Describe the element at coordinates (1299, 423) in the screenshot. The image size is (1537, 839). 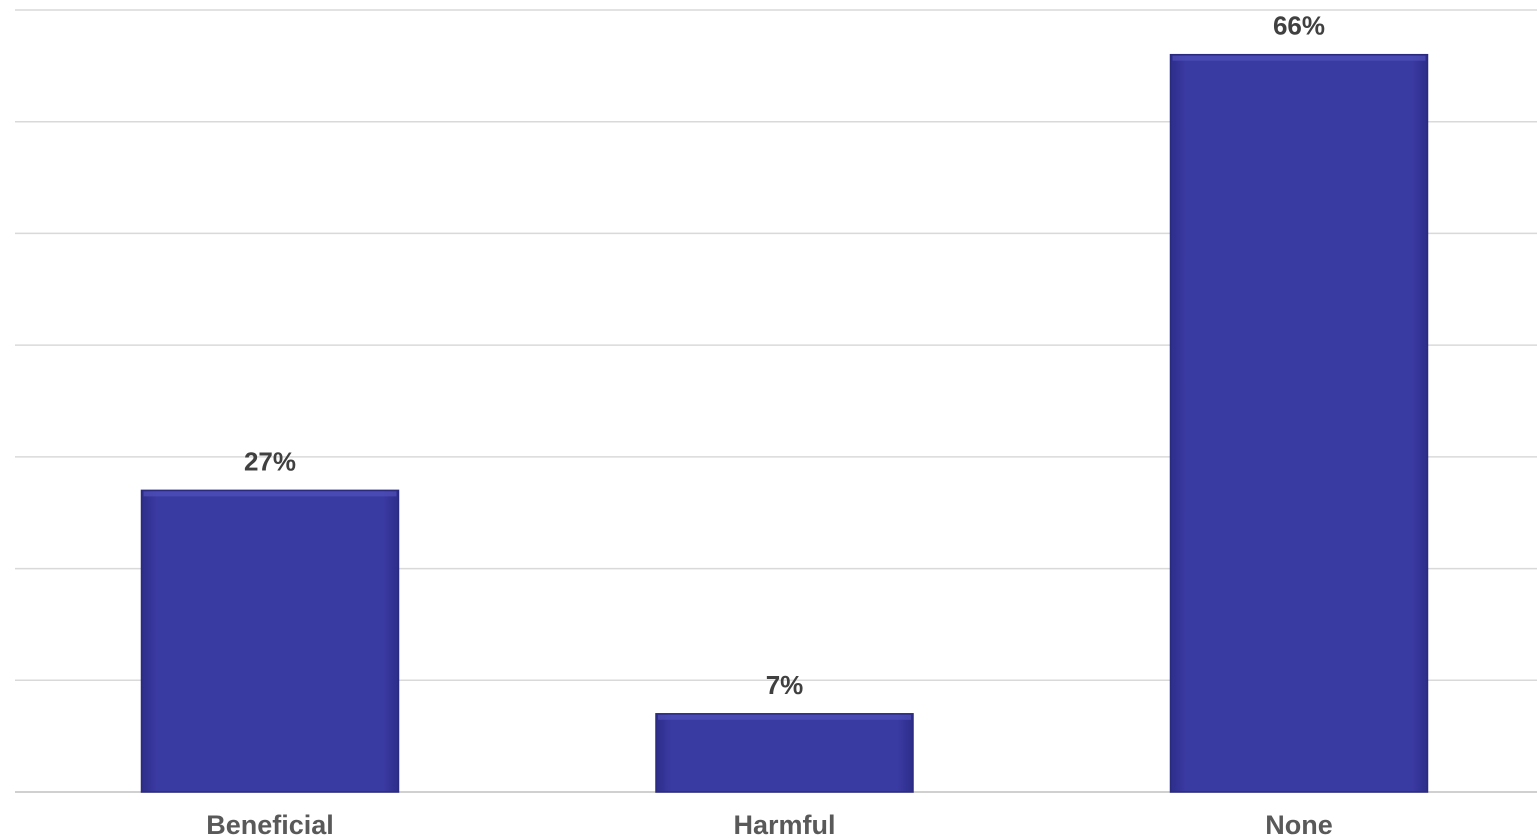
I see `bar-none` at that location.